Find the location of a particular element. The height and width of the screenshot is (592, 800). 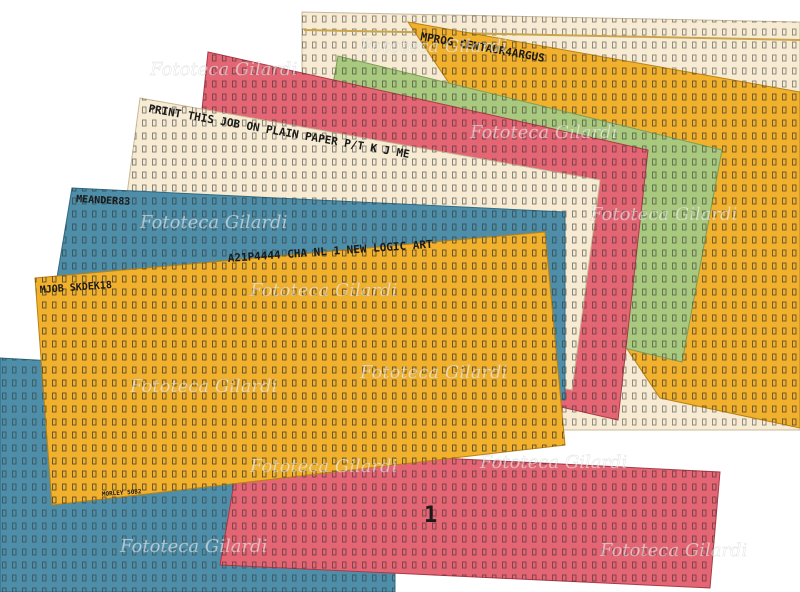

card-label-secondary: MJOB SKDEK18 is located at coordinates (75, 288).